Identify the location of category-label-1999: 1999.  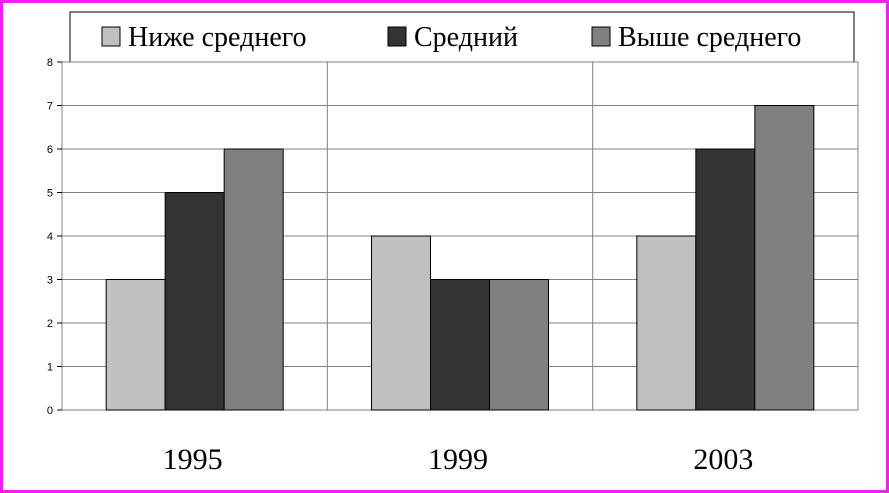
(458, 459).